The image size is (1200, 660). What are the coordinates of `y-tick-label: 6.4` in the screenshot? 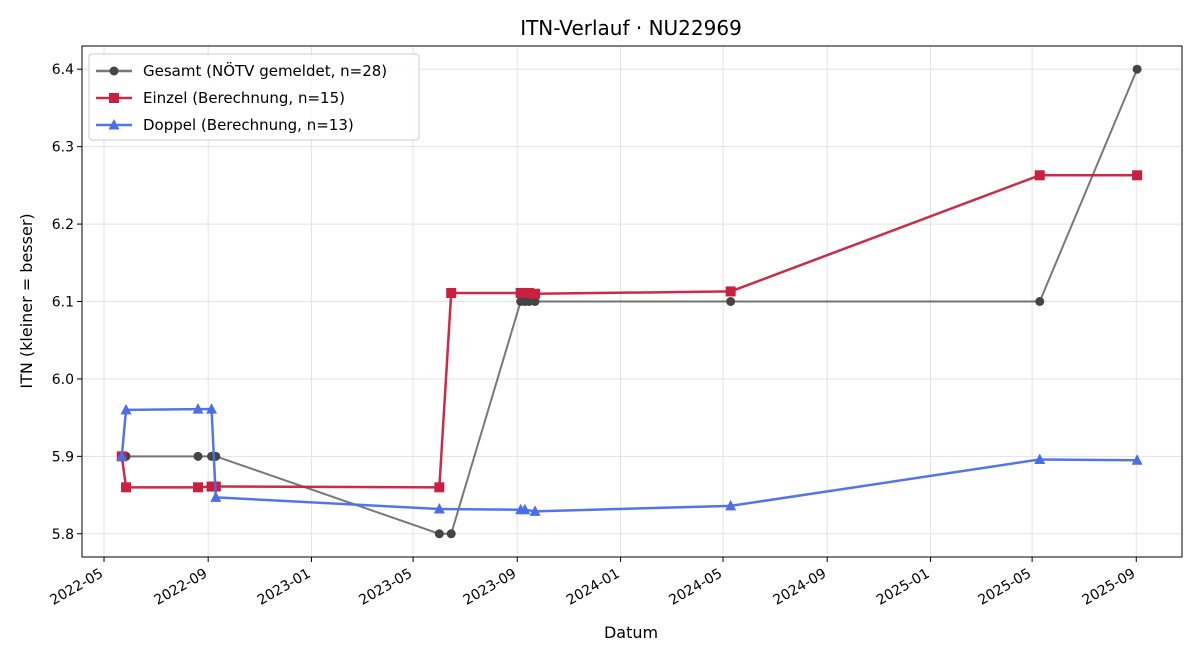 It's located at (63, 70).